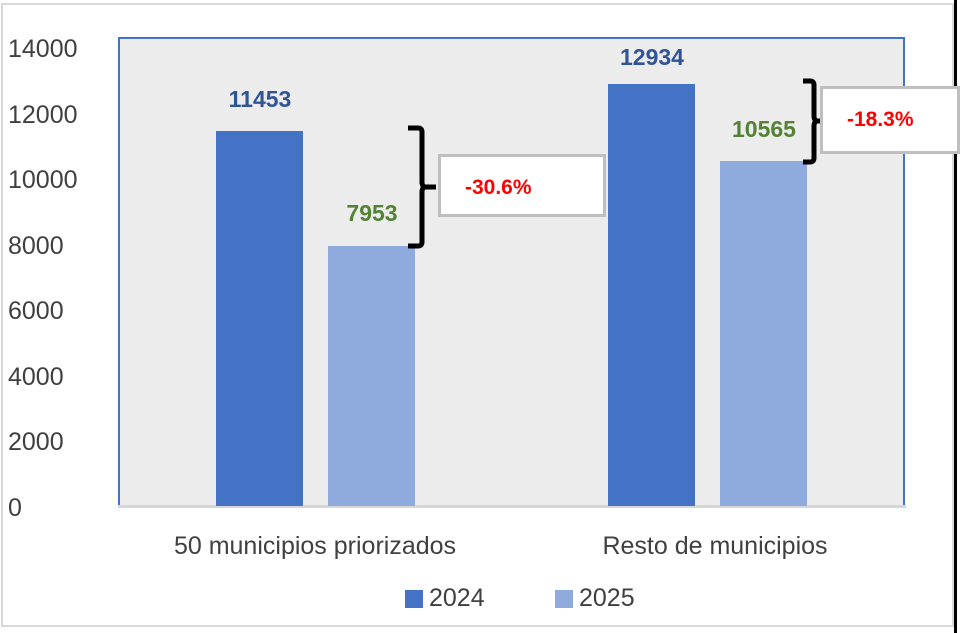 The height and width of the screenshot is (633, 964). What do you see at coordinates (36, 377) in the screenshot?
I see `y-tick-4000: 4000` at bounding box center [36, 377].